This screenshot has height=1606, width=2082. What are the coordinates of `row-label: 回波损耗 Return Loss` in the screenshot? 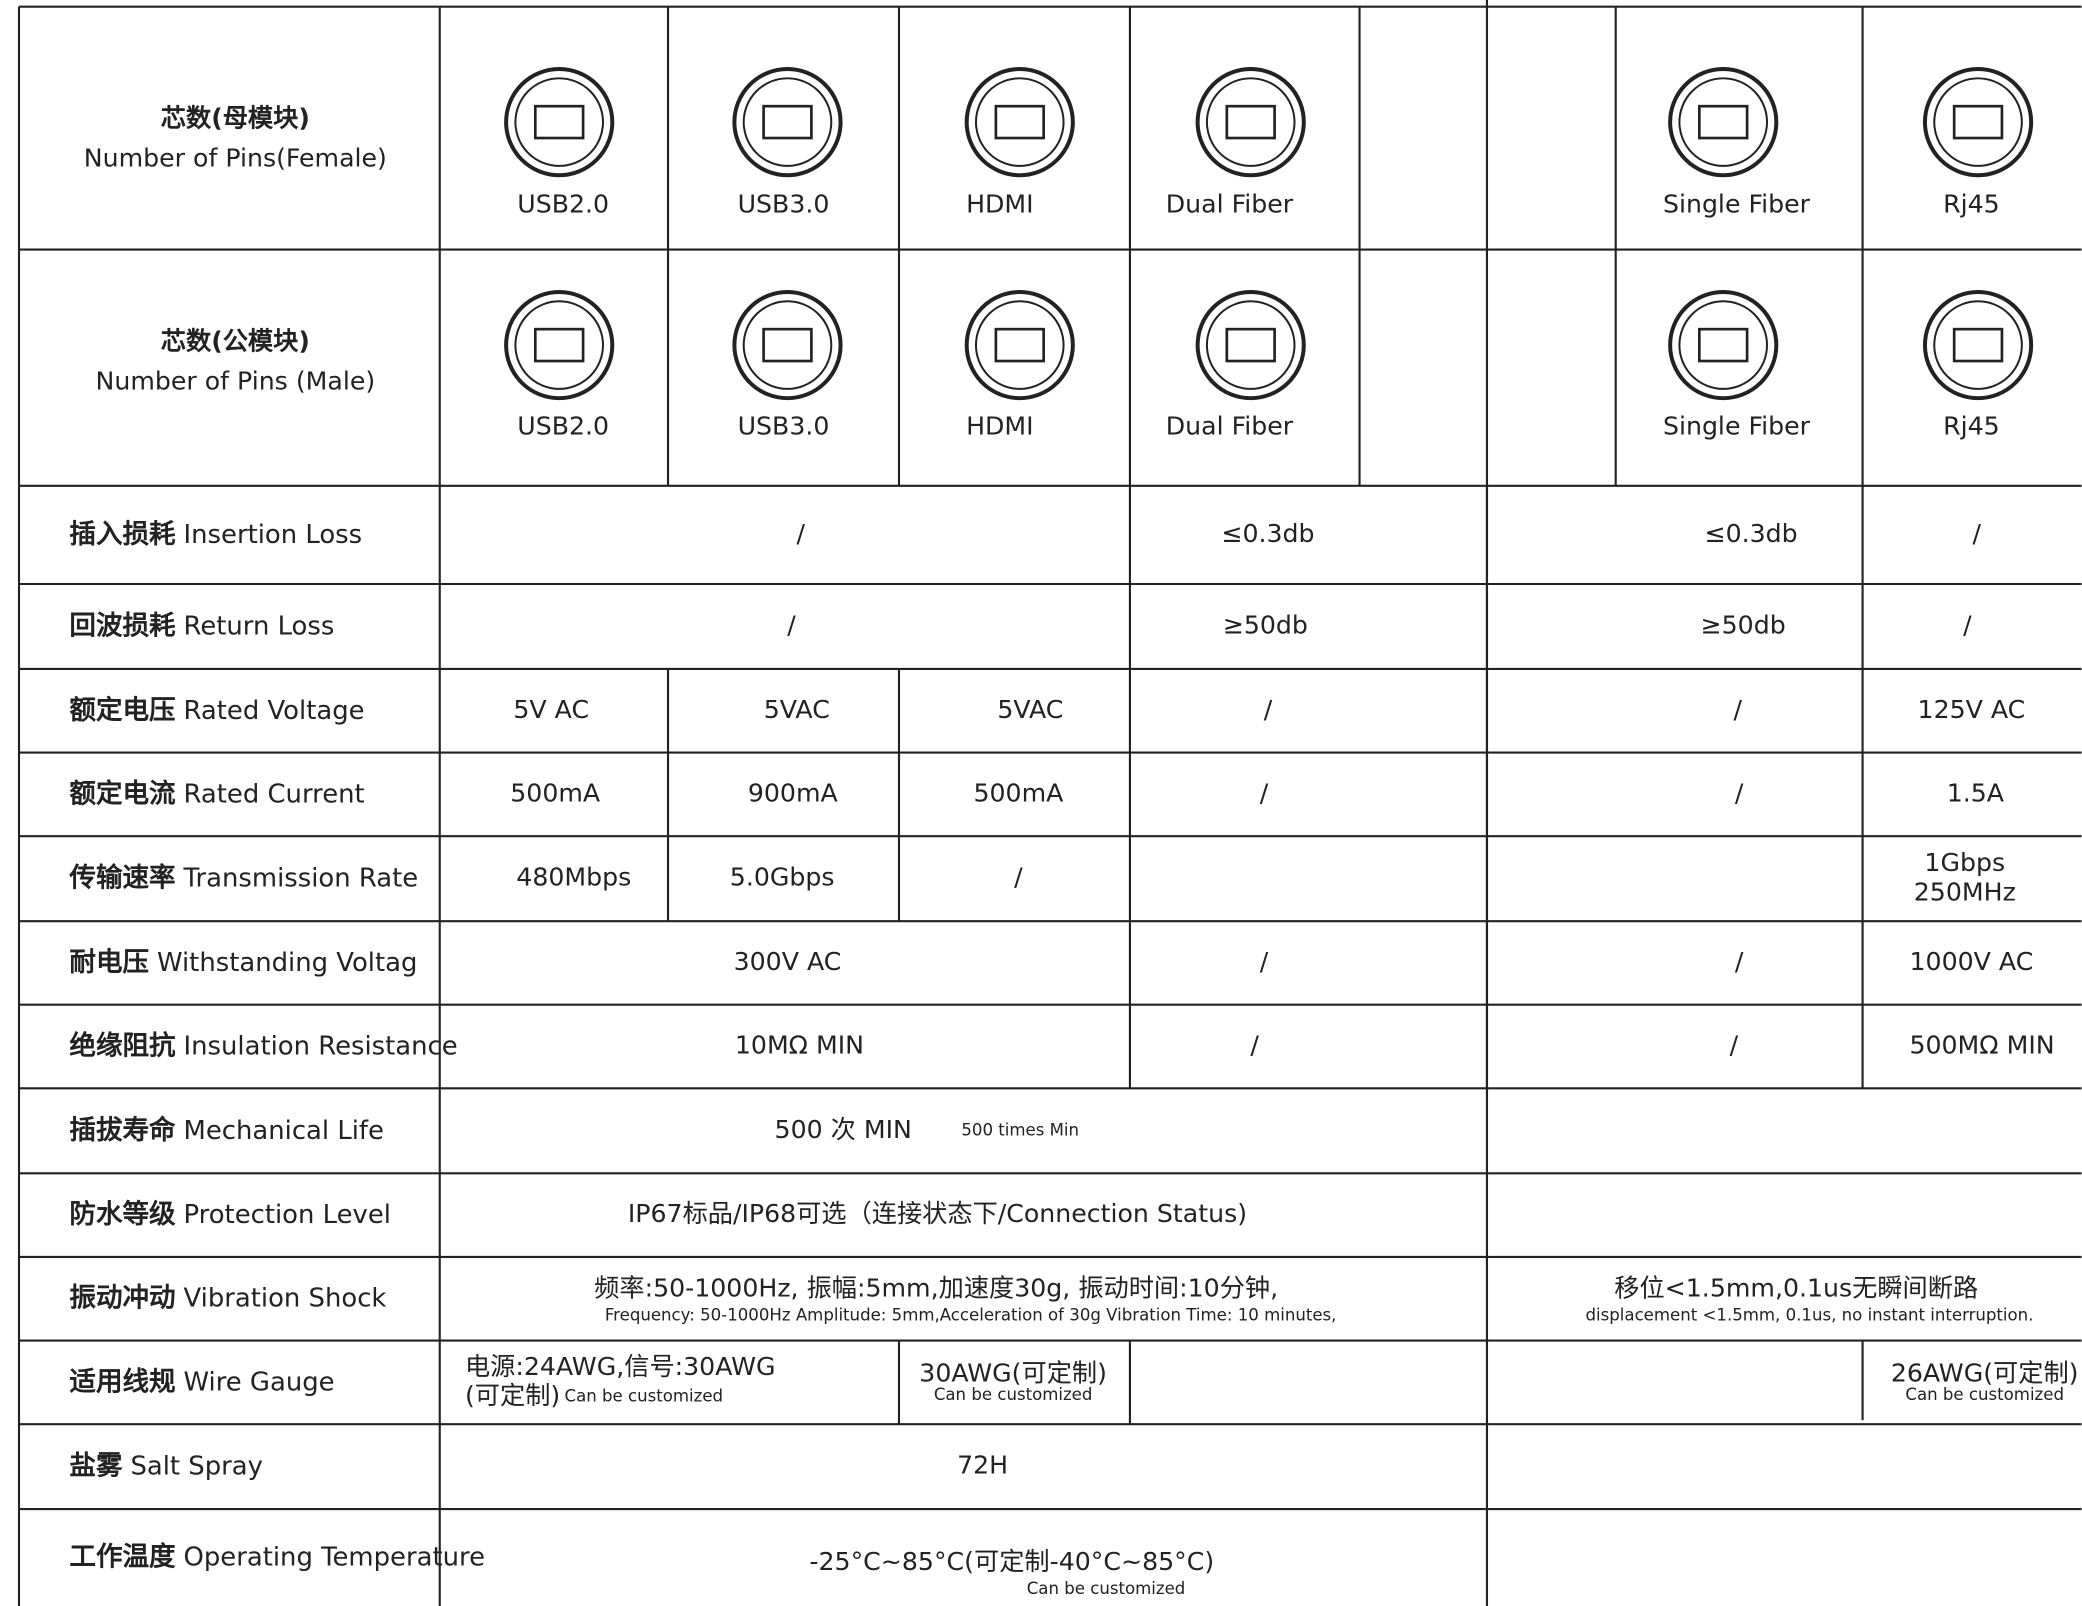 It's located at (201, 625).